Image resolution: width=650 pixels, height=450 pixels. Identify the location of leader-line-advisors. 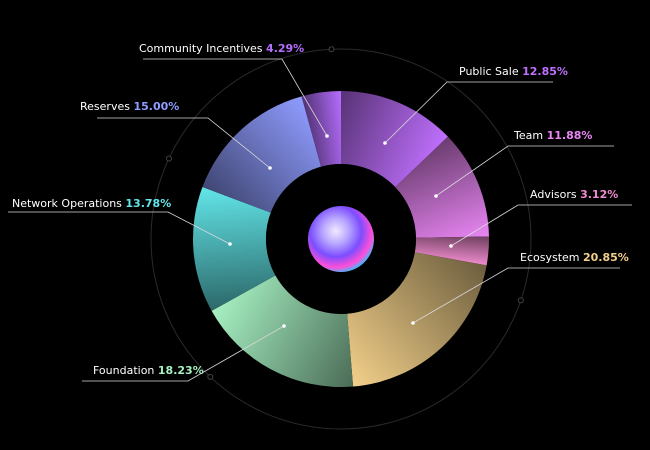
(541, 225).